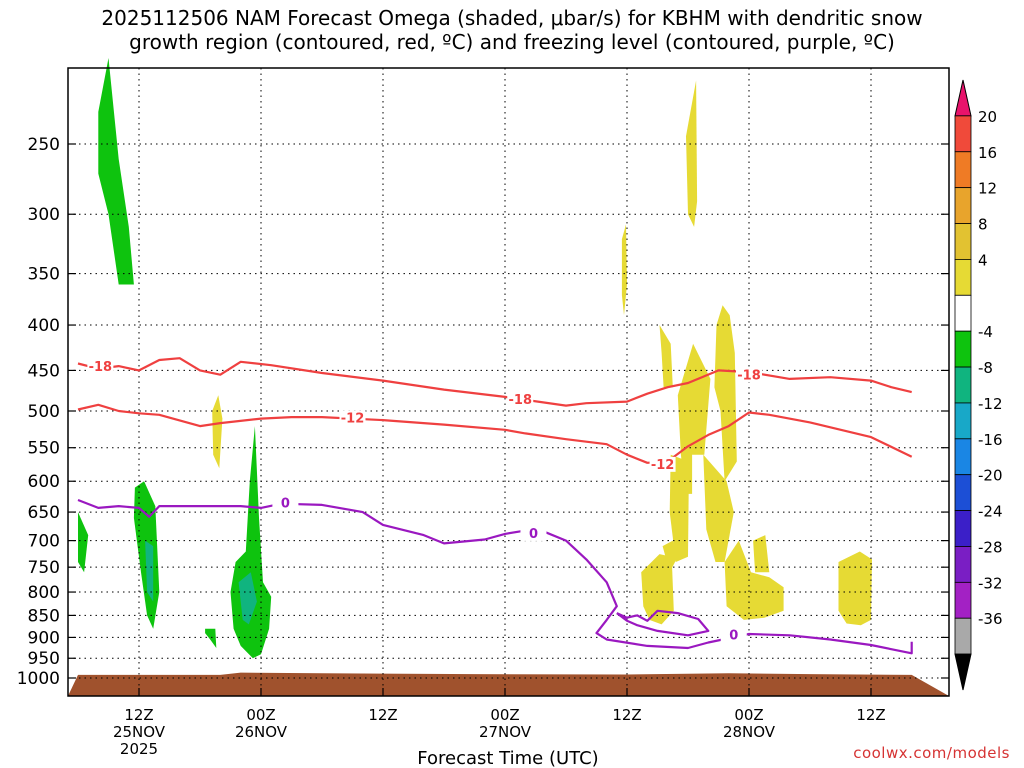 Image resolution: width=1024 pixels, height=768 pixels. Describe the element at coordinates (504, 715) in the screenshot. I see `x-tick-label-48-1: 00Z` at that location.